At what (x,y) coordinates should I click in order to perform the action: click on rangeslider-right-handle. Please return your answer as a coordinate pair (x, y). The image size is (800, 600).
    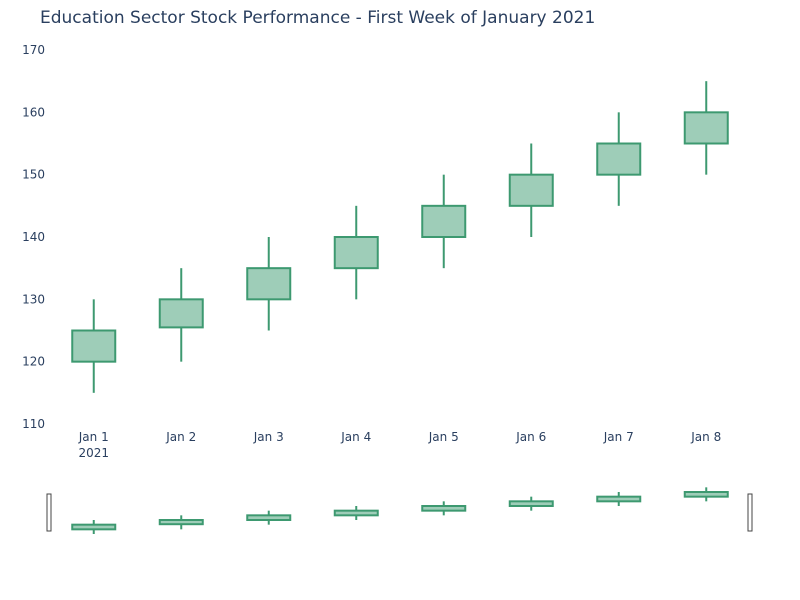
    Looking at the image, I should click on (750, 512).